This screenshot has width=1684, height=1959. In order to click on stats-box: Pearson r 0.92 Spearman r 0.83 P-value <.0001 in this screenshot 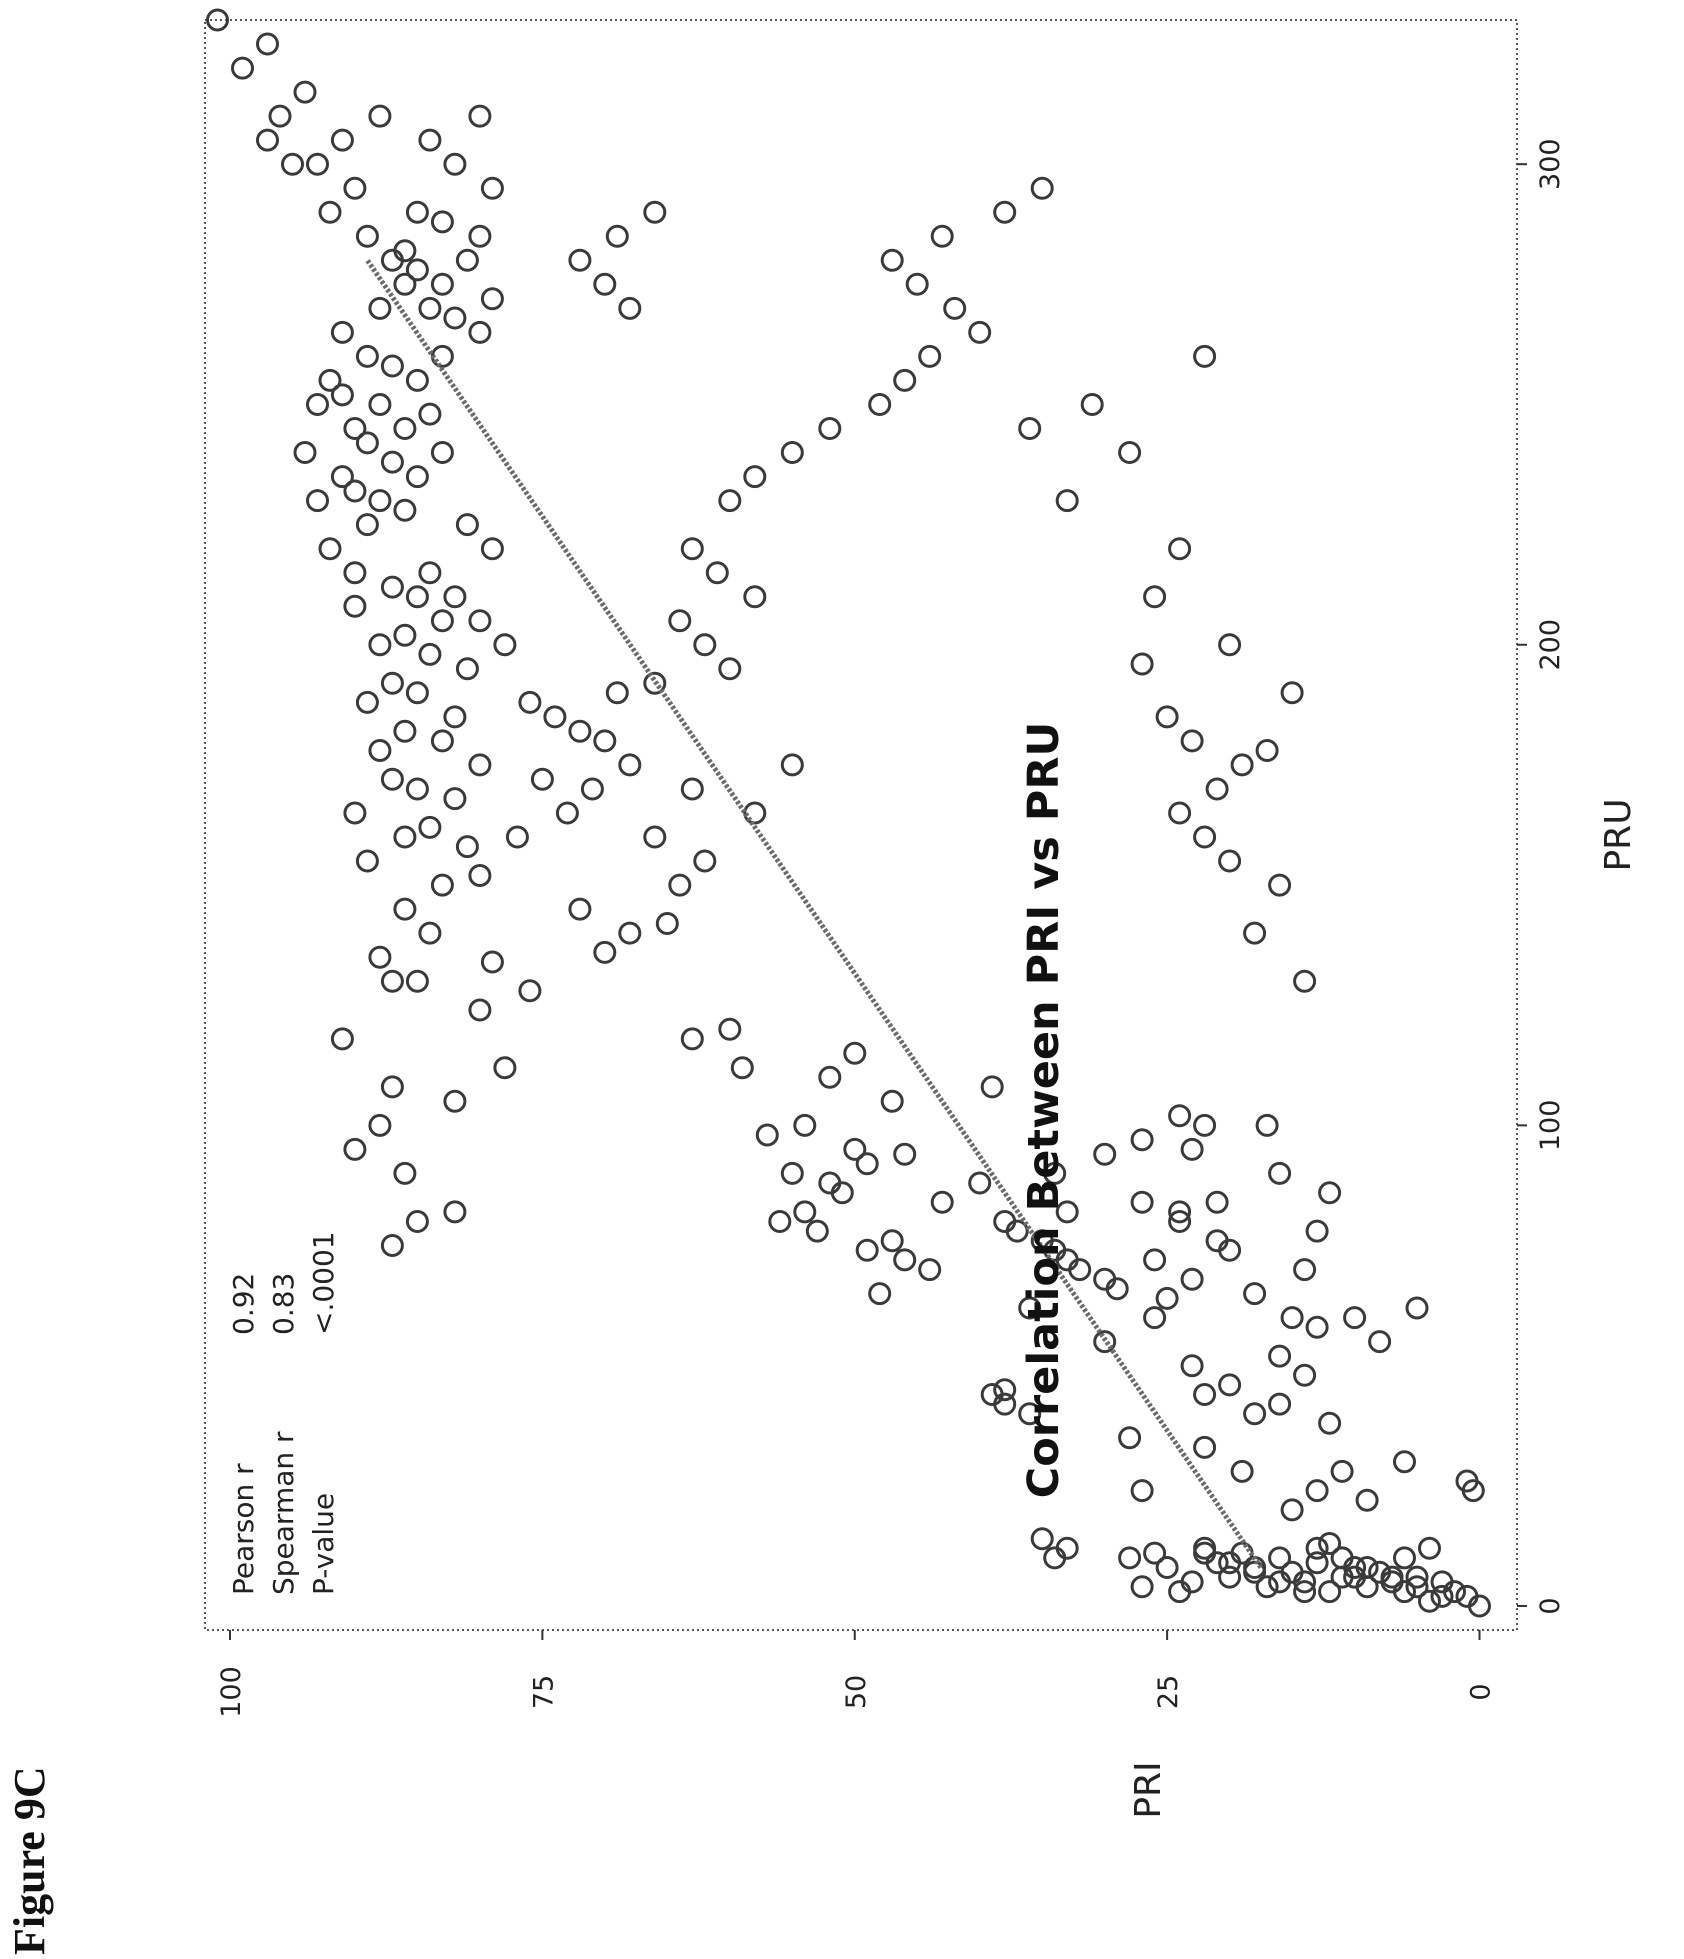, I will do `click(283, 1413)`.